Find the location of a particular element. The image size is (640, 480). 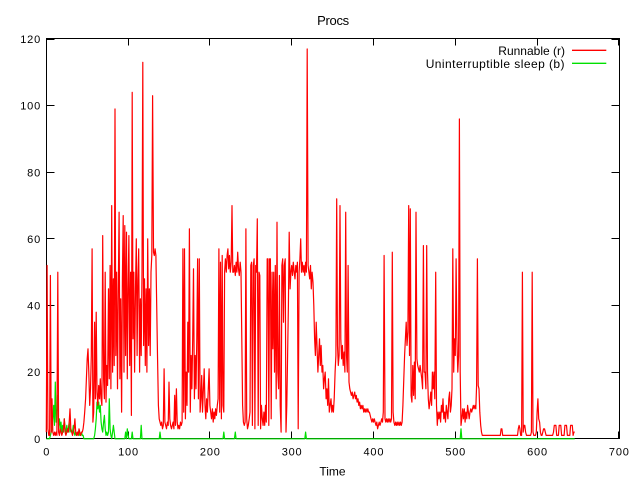

svg-text: 40 is located at coordinates (34, 307).